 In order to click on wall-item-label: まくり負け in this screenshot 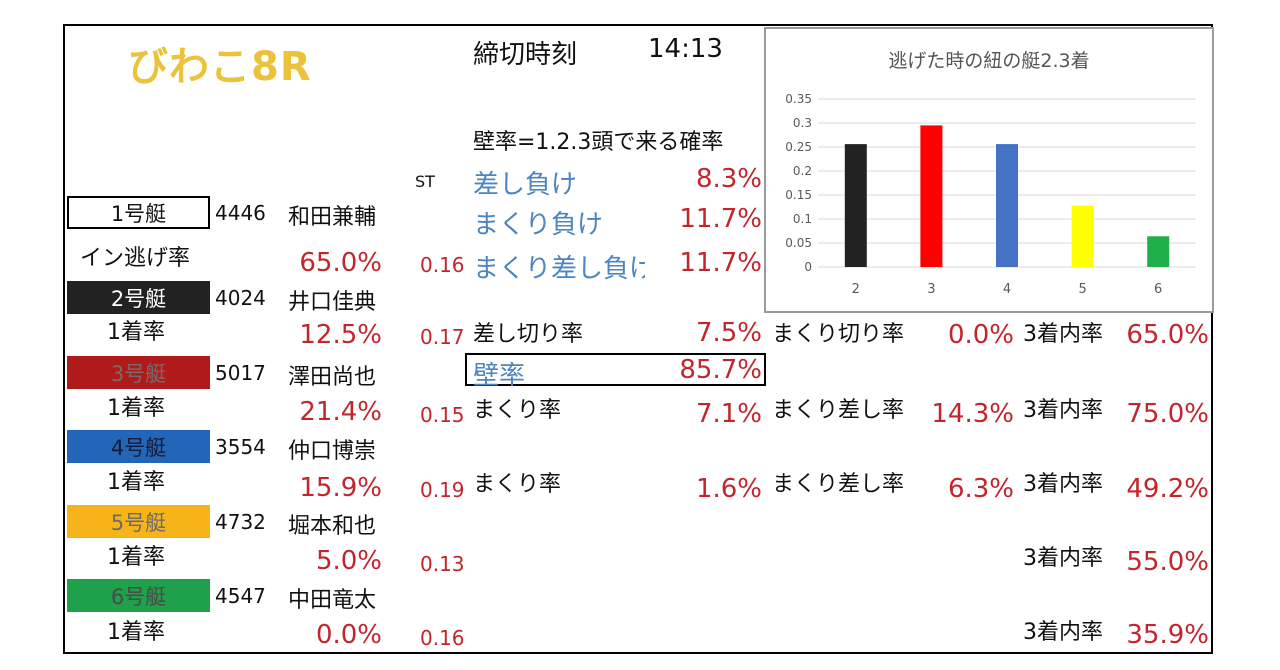, I will do `click(538, 225)`.